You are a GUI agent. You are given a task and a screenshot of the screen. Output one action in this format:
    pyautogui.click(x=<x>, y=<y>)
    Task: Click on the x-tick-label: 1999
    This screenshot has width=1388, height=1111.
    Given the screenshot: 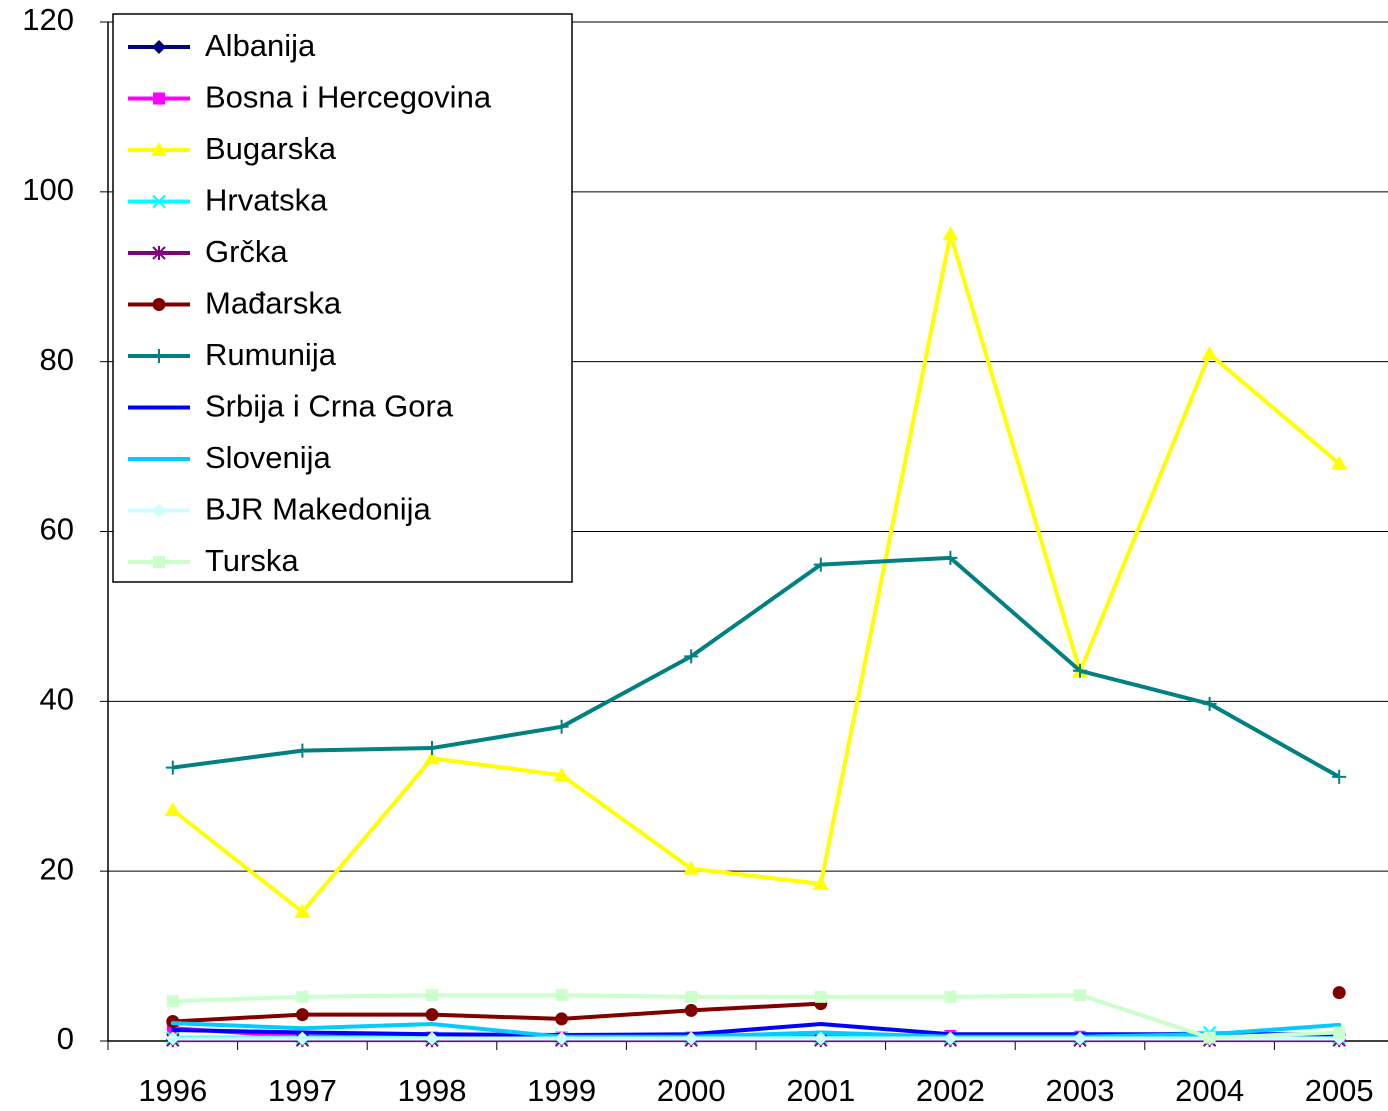 What is the action you would take?
    pyautogui.click(x=561, y=1090)
    